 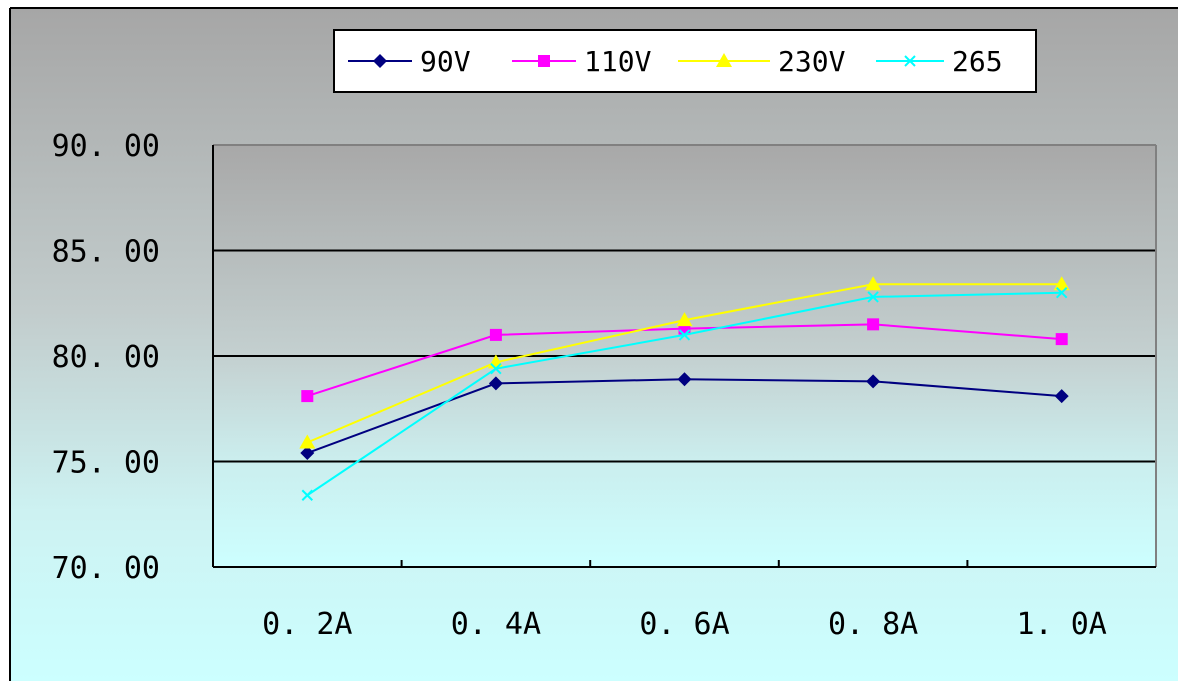 I want to click on legend-item-110v: 110V, so click(x=582, y=61).